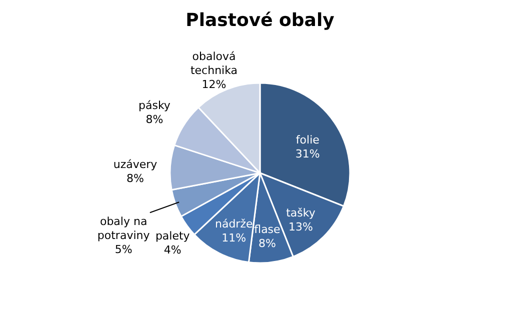  What do you see at coordinates (307, 154) in the screenshot?
I see `data-label: 31%` at bounding box center [307, 154].